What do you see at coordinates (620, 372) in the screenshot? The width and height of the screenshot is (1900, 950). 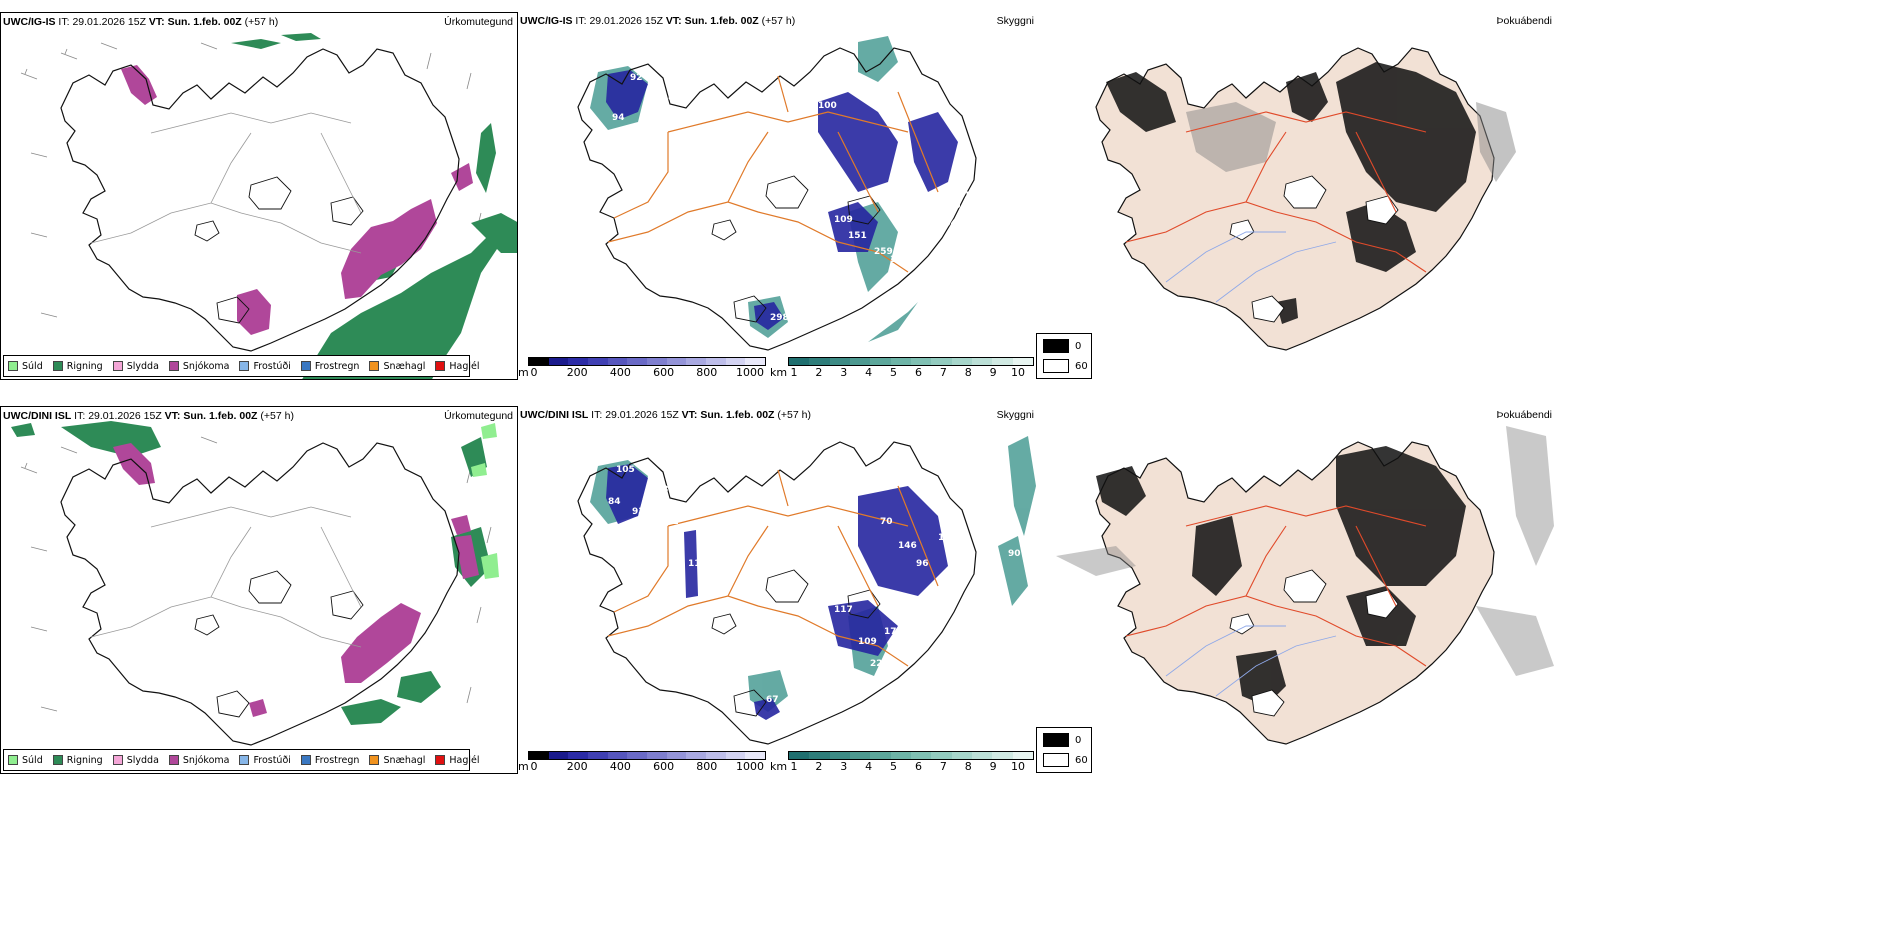 I see `colorbar-tick: 400` at bounding box center [620, 372].